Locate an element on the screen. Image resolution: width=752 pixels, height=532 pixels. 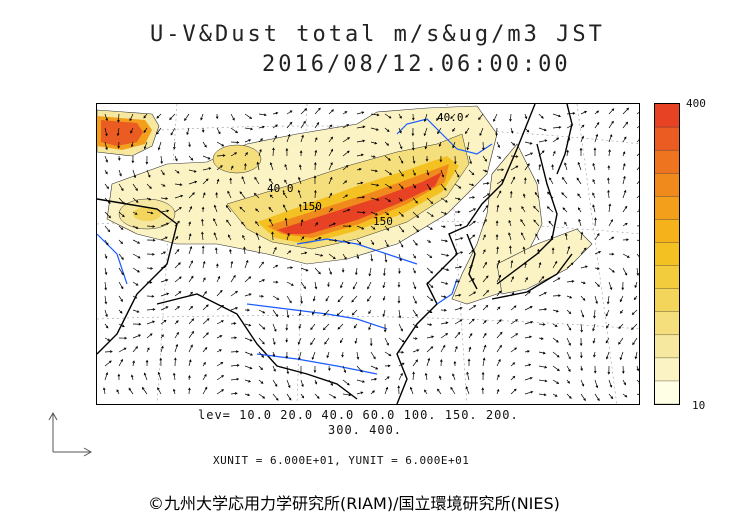
copyright-credit: ©九州大学応用力学研究所(RIAM)/国立環境研究所(NIES) is located at coordinates (354, 503).